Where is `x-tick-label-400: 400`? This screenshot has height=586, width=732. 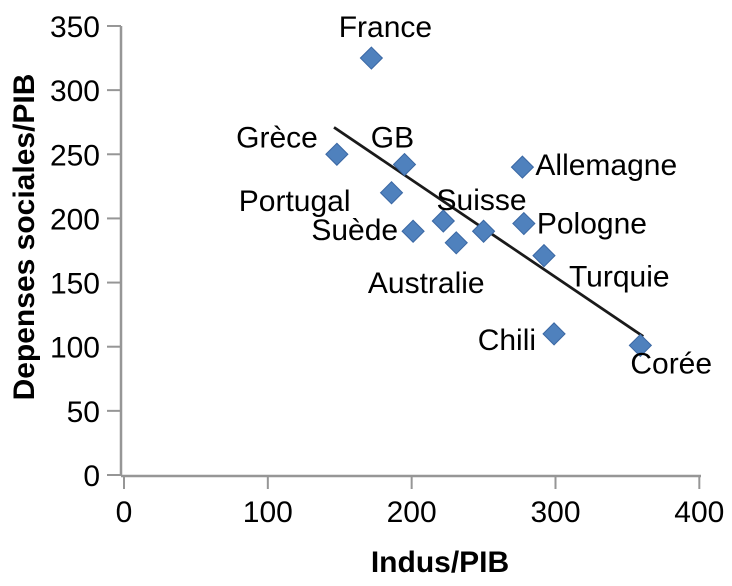 x-tick-label-400: 400 is located at coordinates (699, 512).